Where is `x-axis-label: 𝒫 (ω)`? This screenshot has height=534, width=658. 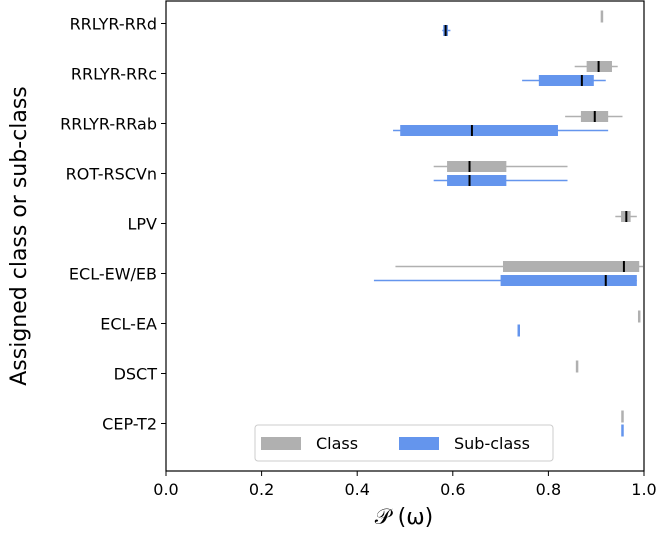 x-axis-label: 𝒫 (ω) is located at coordinates (404, 517).